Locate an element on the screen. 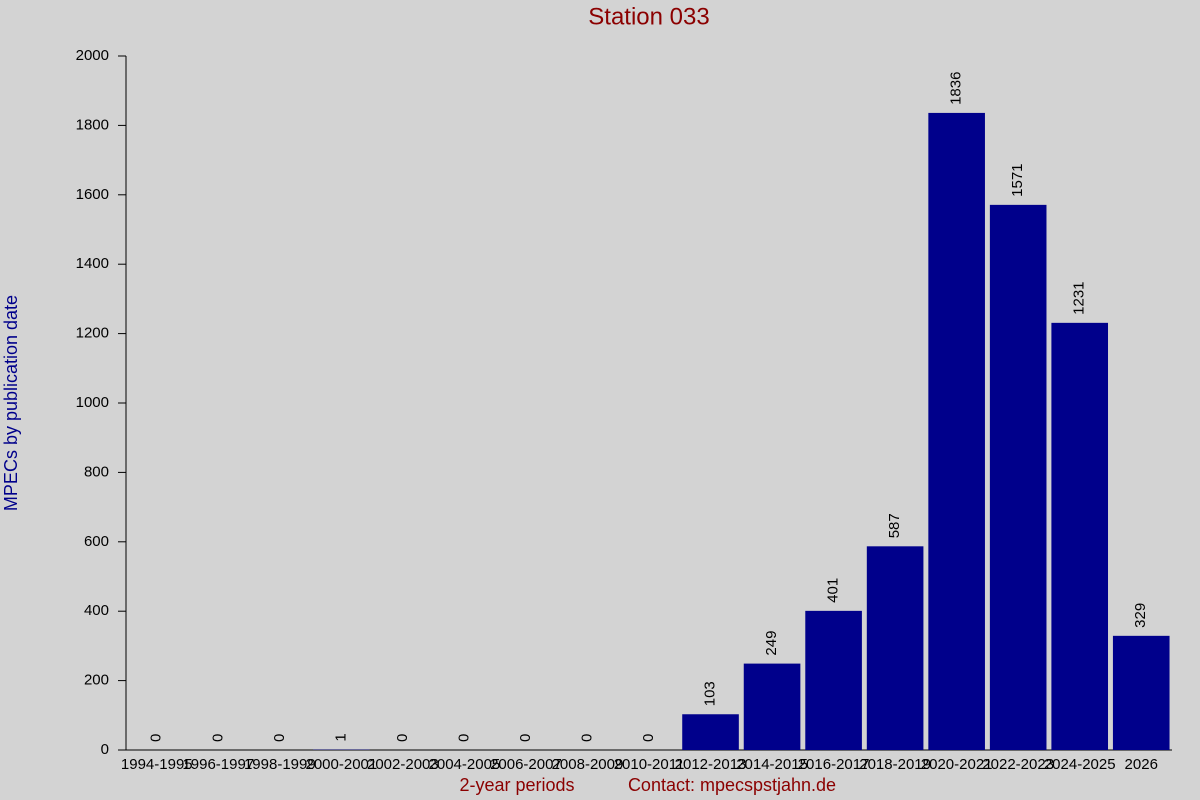 The image size is (1200, 800). x-tick-label: 2000-2001 is located at coordinates (341, 764).